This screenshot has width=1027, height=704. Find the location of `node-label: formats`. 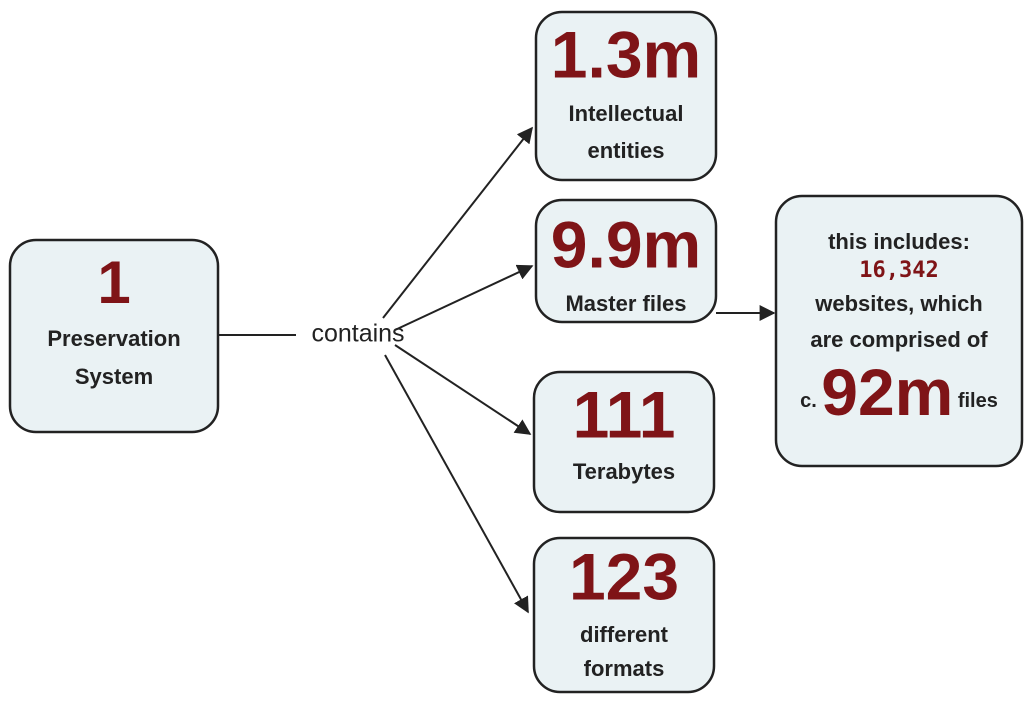

node-label: formats is located at coordinates (624, 668).